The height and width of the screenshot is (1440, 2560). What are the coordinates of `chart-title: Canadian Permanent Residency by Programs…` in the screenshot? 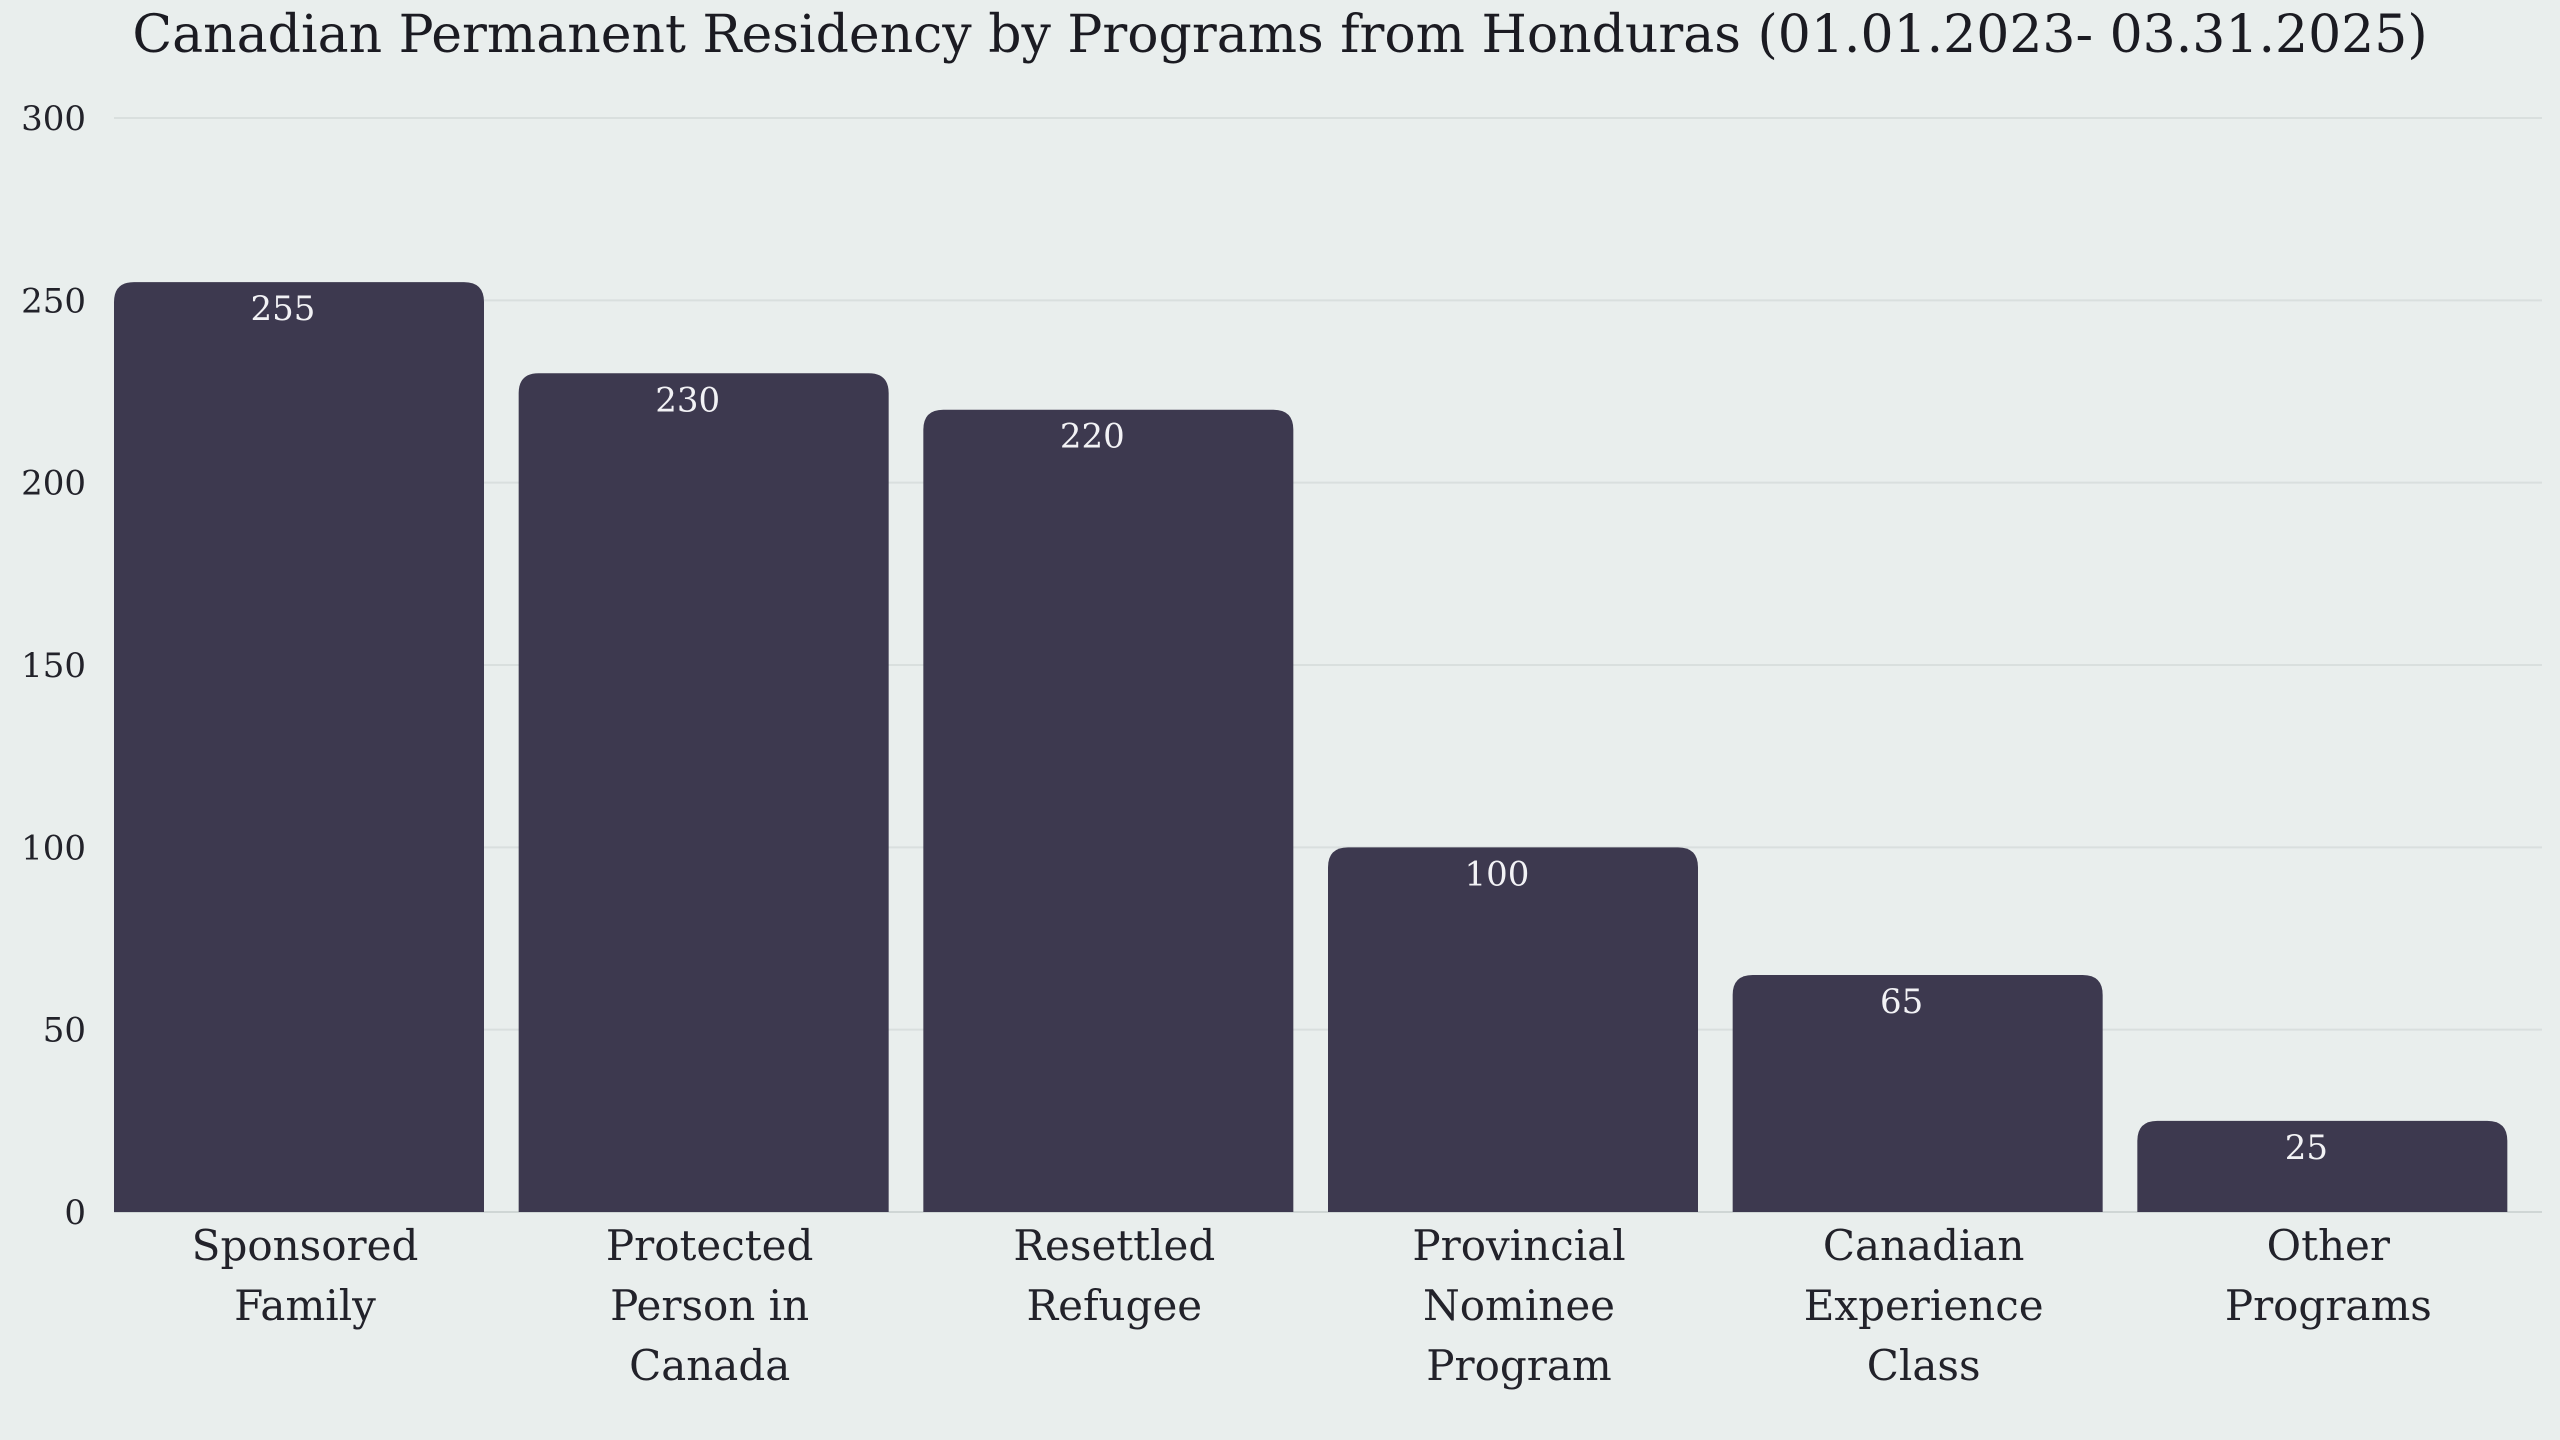 It's located at (1279, 35).